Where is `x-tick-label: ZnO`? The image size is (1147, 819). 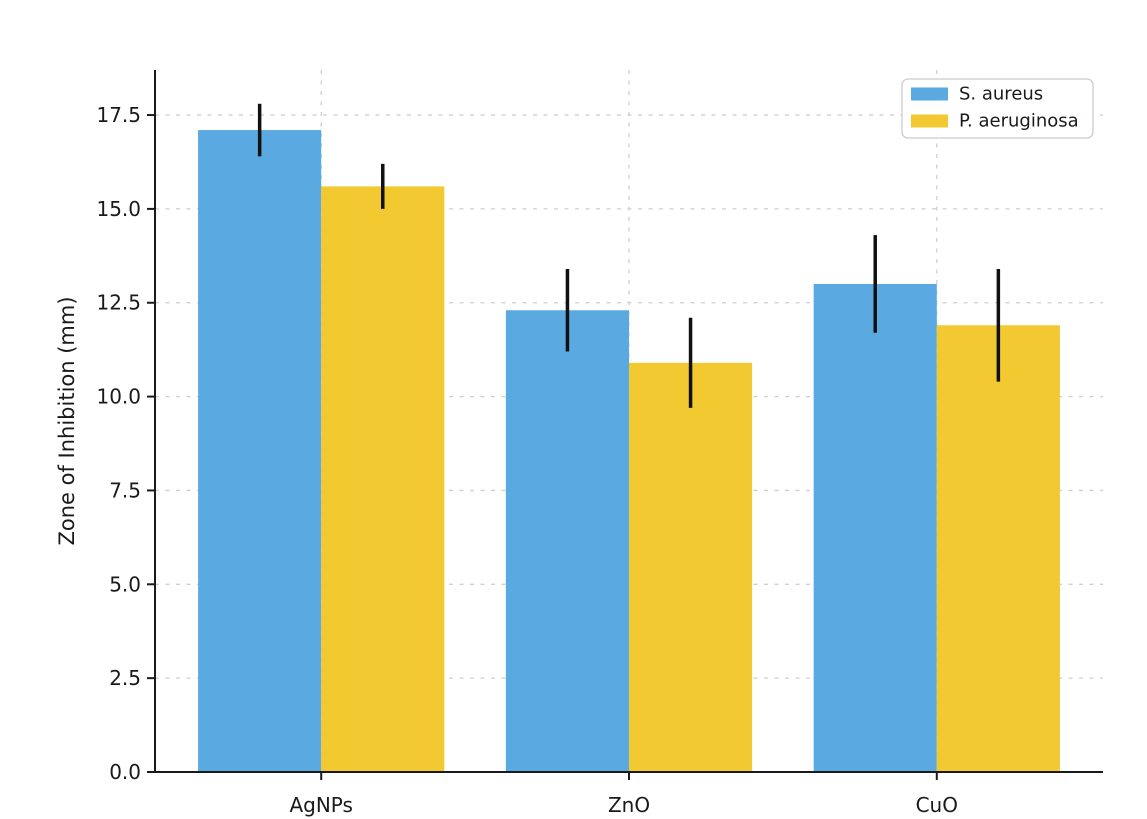
x-tick-label: ZnO is located at coordinates (629, 805).